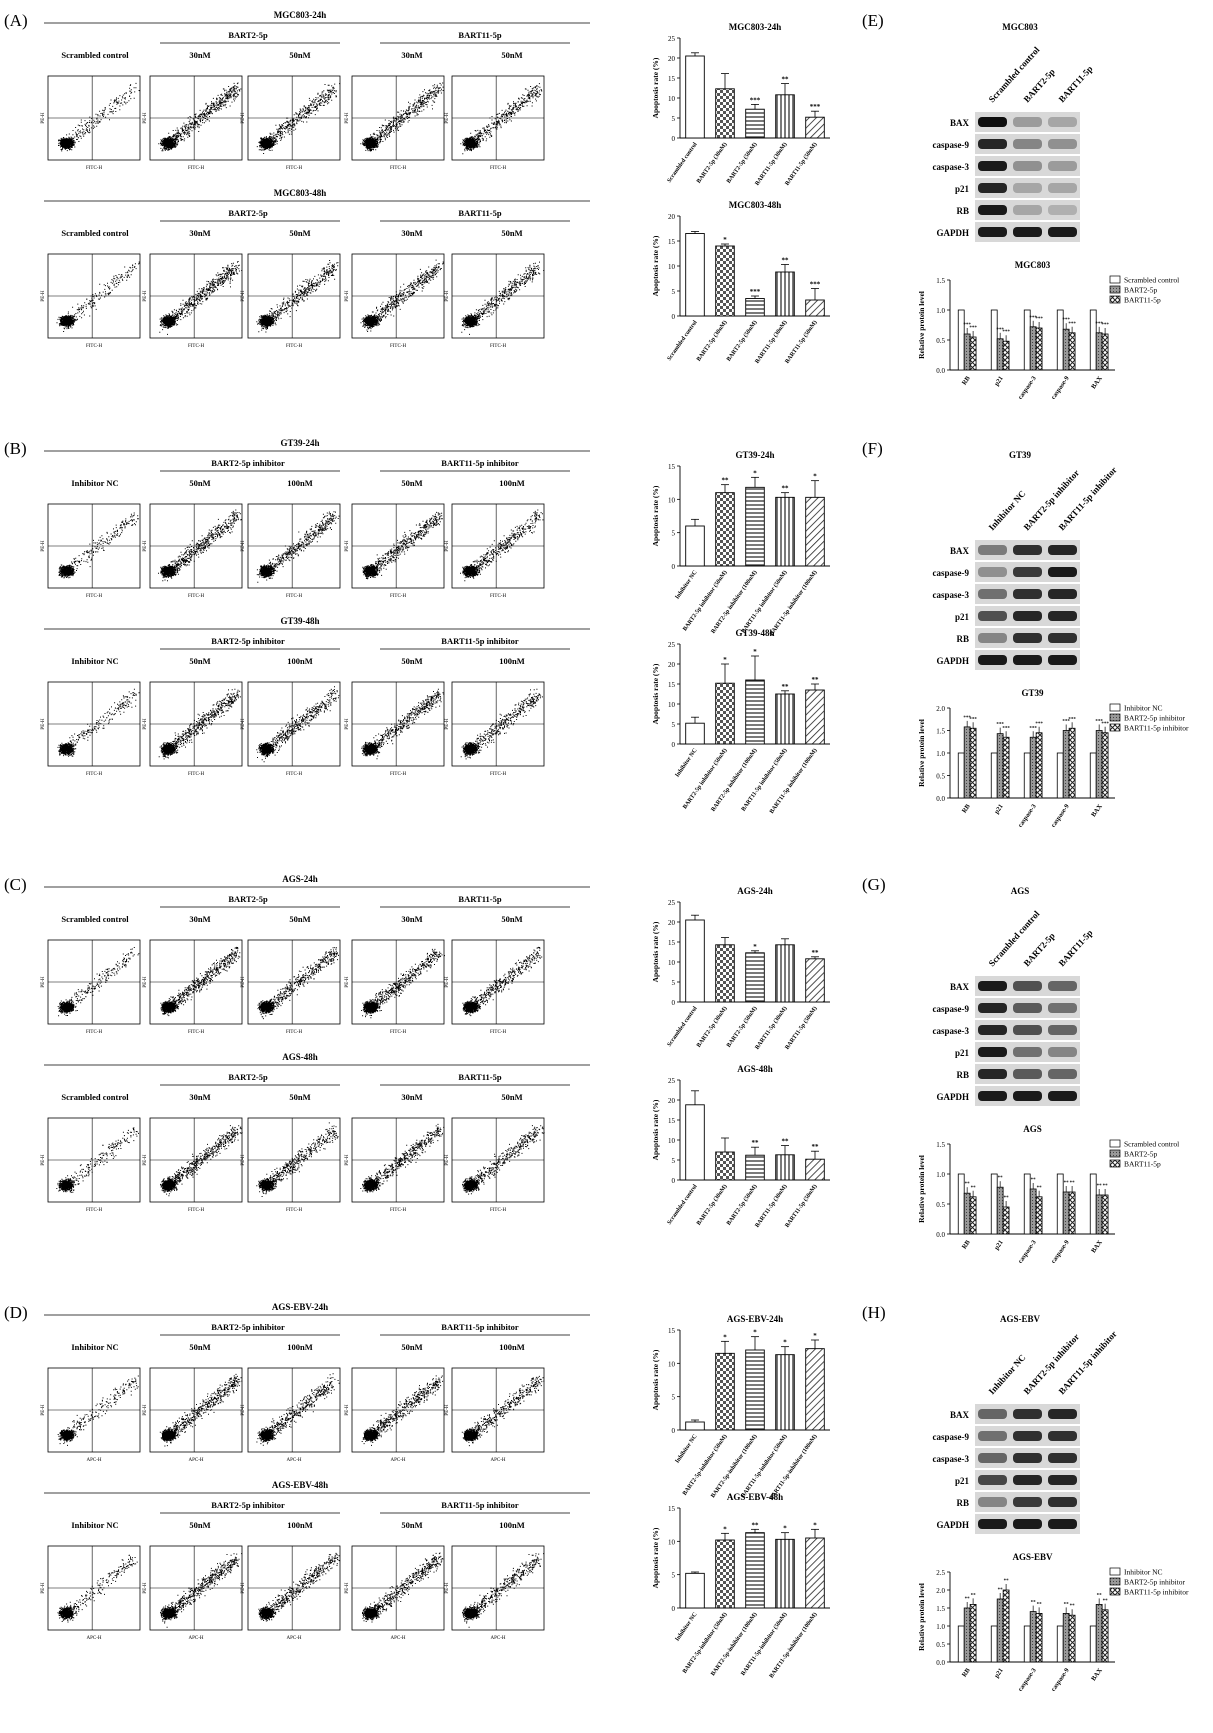 This screenshot has width=1213, height=1733. Describe the element at coordinates (1033, 265) in the screenshot. I see `chart-title: MGC803` at that location.